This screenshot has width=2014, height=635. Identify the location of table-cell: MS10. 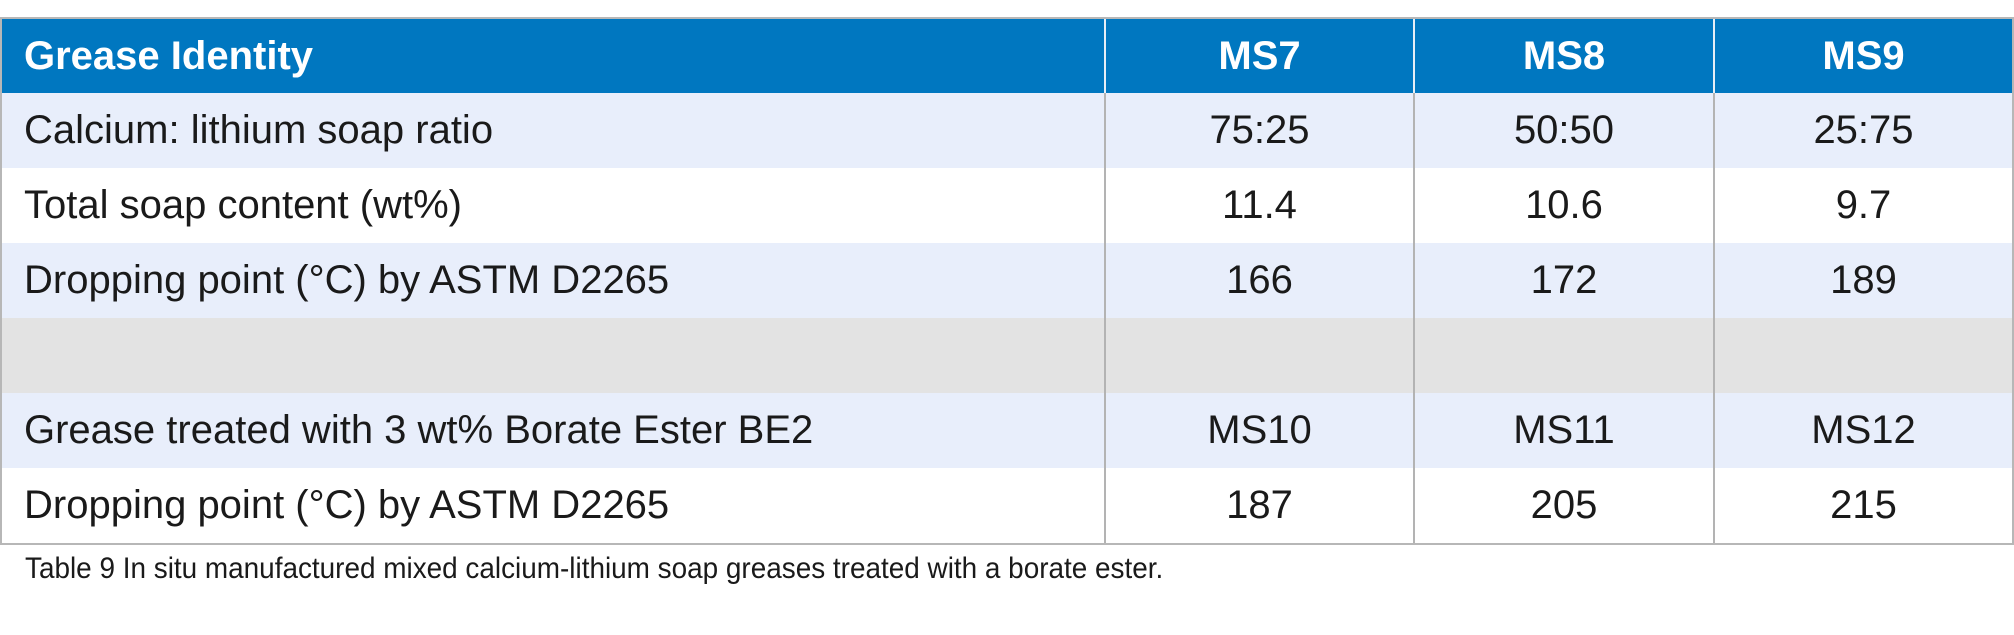
(1259, 430).